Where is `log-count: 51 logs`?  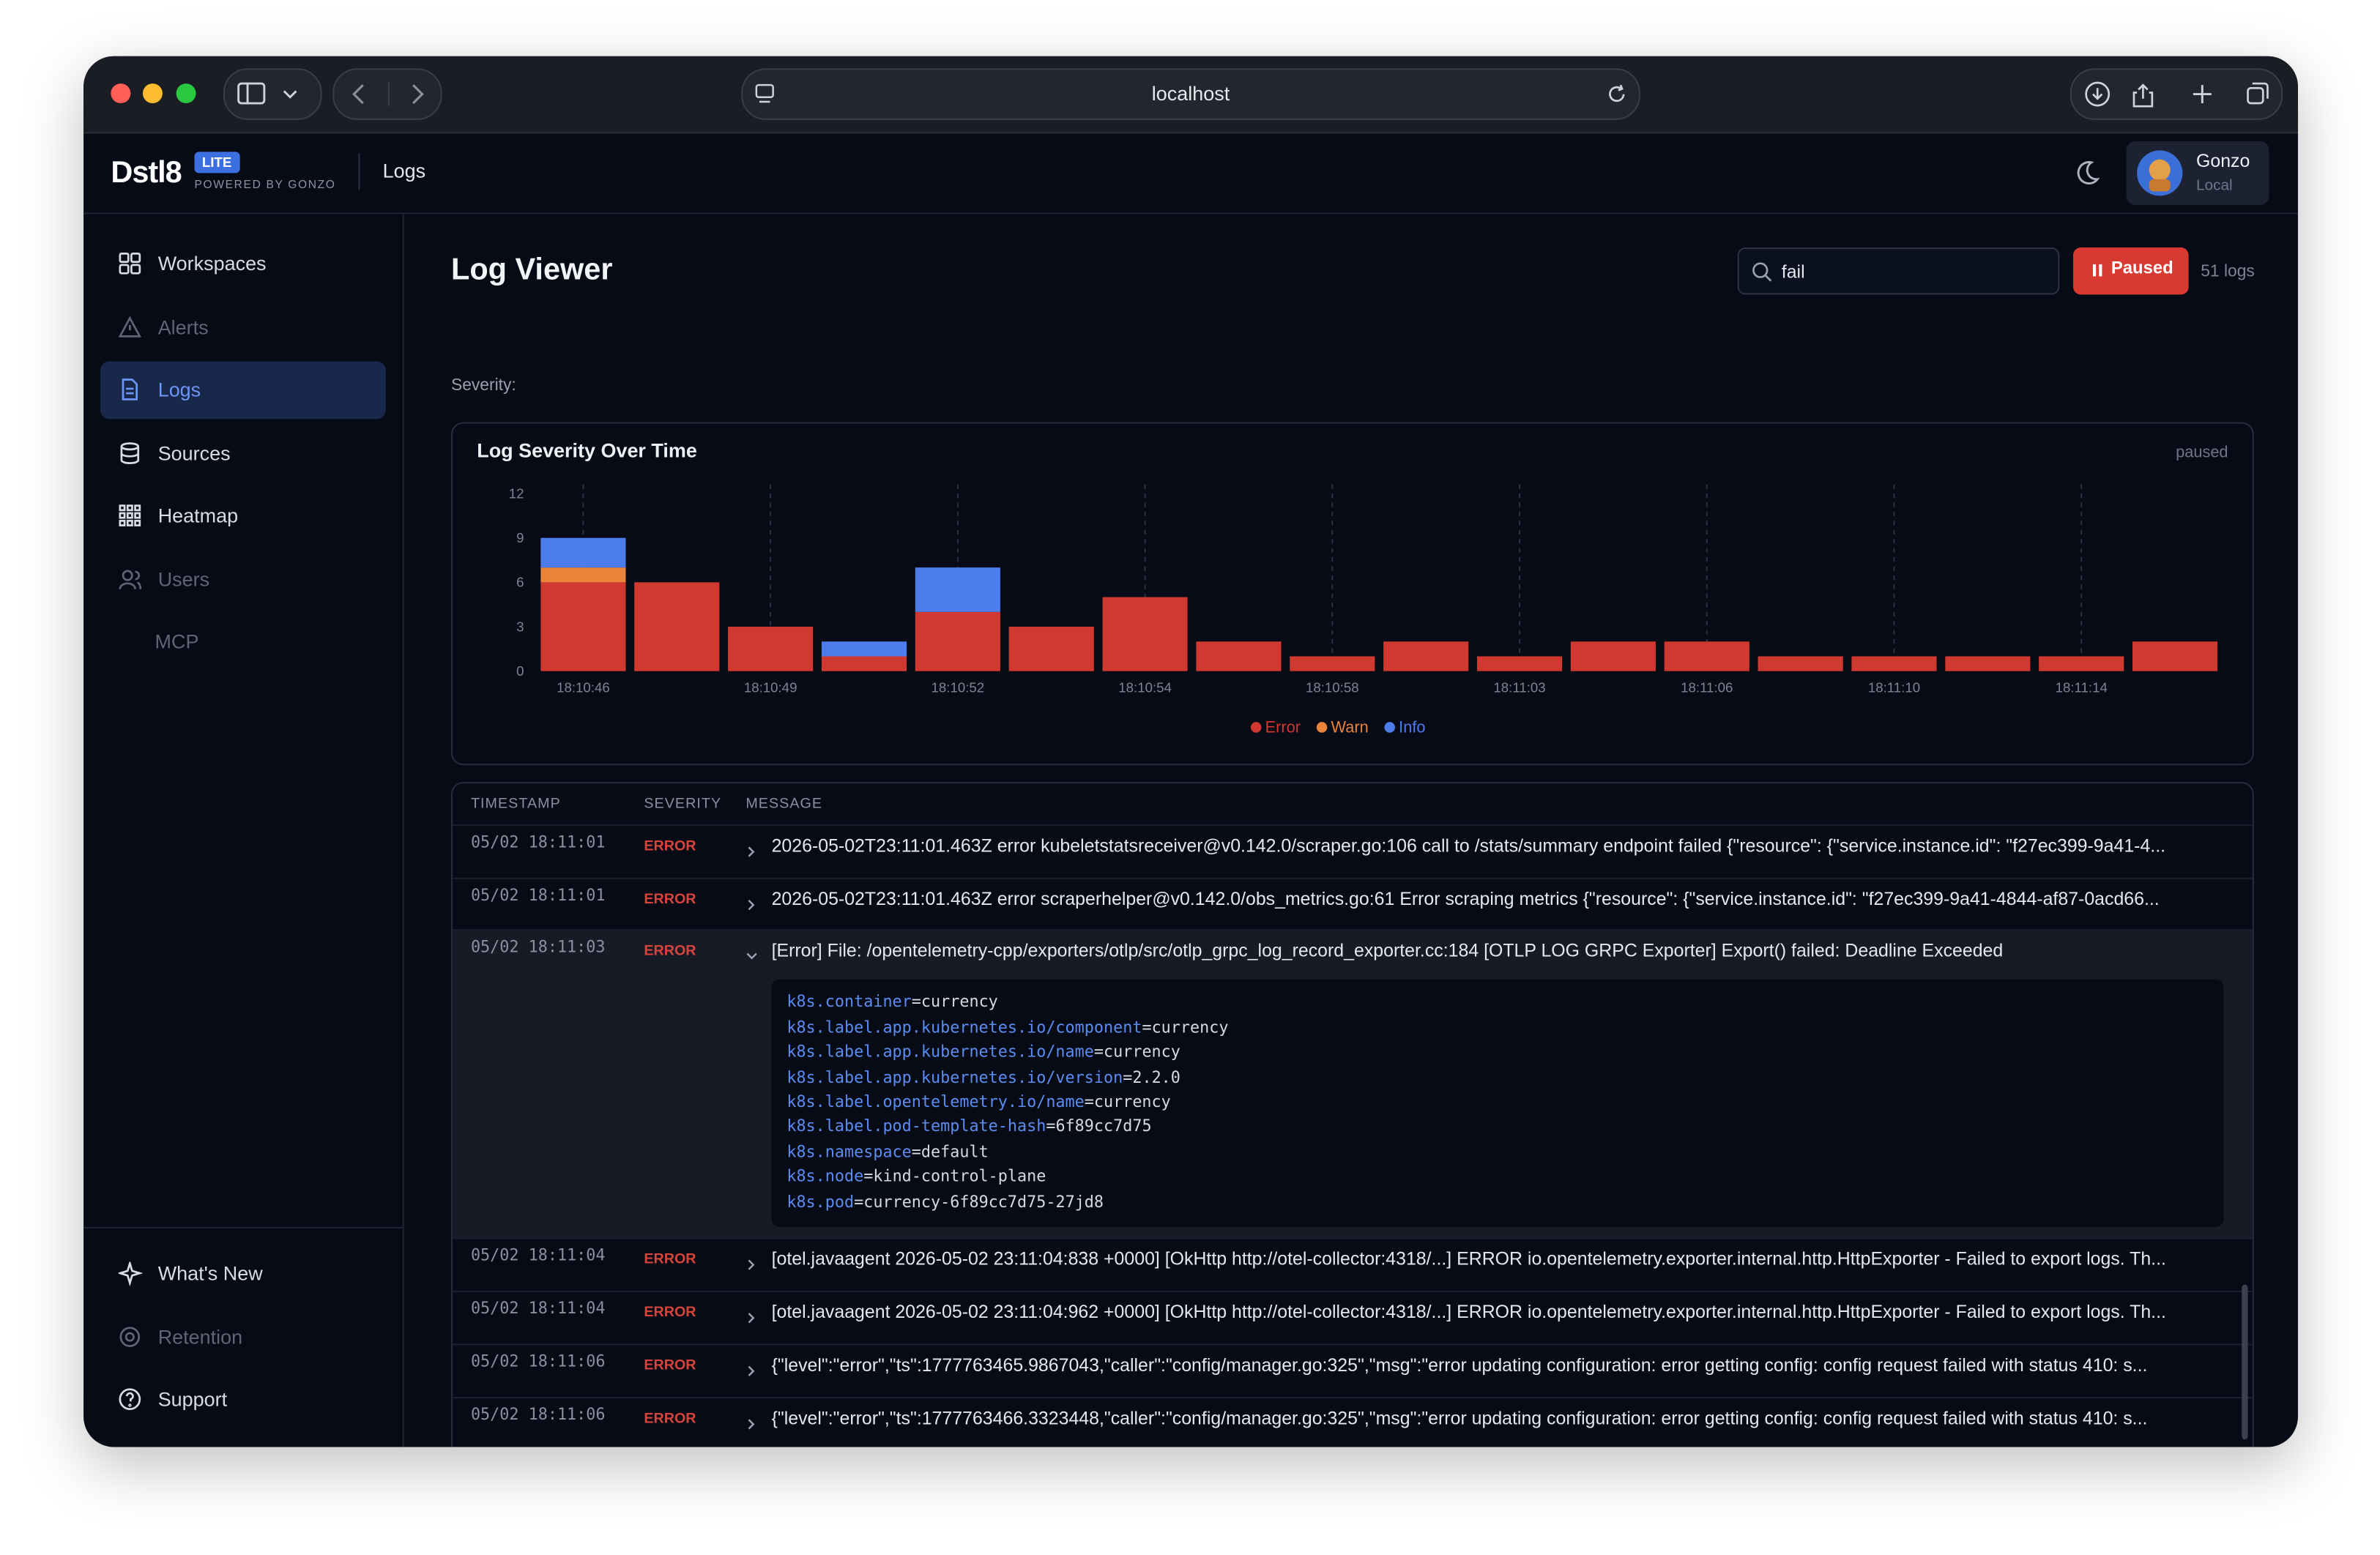
log-count: 51 logs is located at coordinates (2228, 271).